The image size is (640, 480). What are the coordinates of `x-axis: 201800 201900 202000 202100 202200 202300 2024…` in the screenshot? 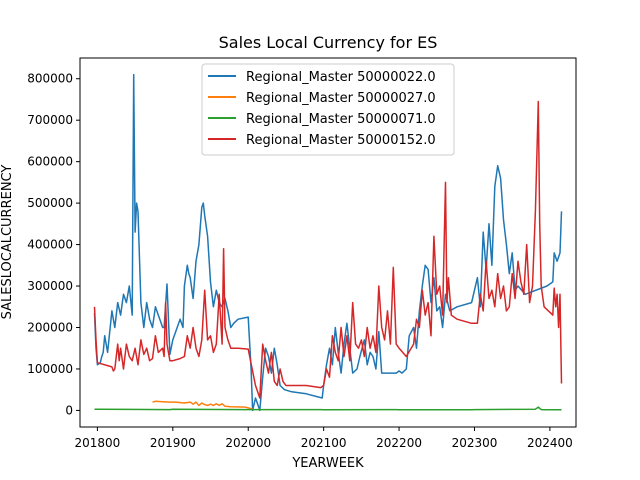 It's located at (323, 438).